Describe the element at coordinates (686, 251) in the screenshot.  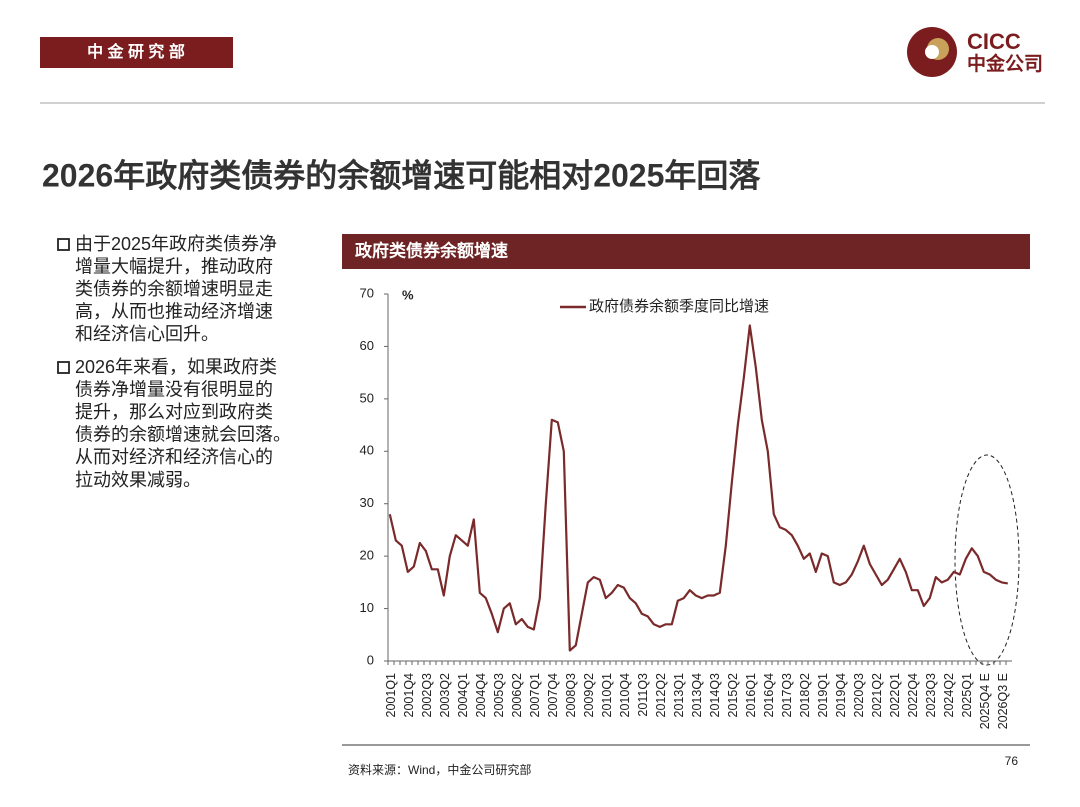
I see `chart-title-bar` at that location.